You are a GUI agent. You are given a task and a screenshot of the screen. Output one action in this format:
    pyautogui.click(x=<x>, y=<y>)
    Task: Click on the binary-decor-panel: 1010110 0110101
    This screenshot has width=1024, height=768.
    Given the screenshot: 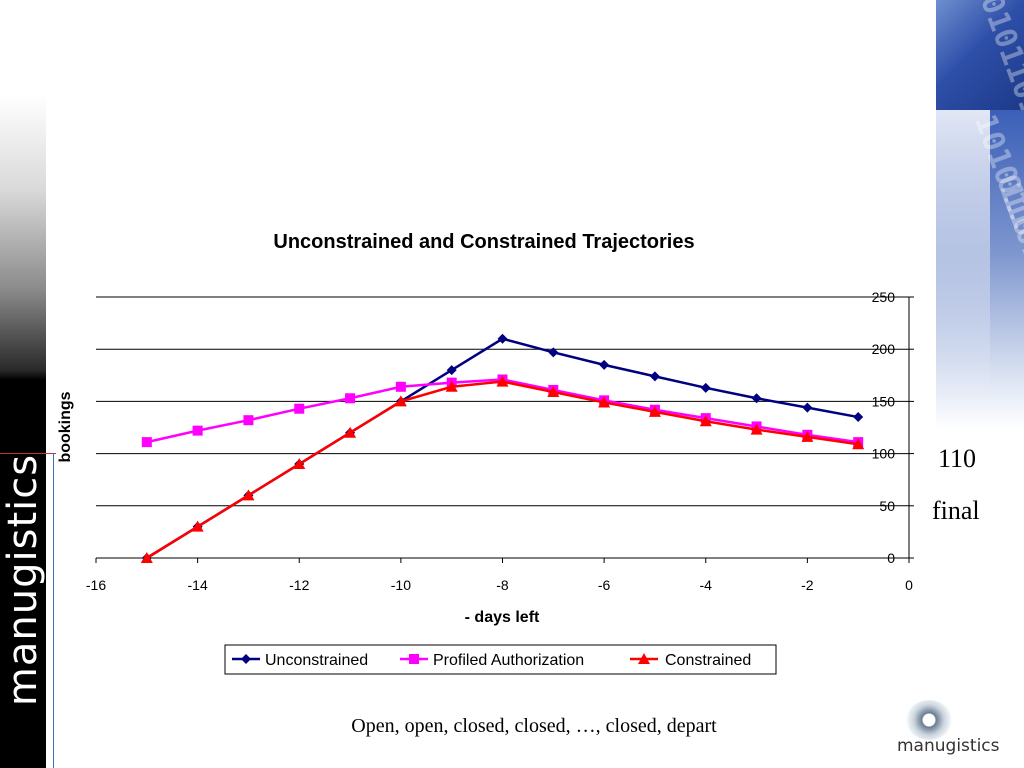 What is the action you would take?
    pyautogui.click(x=980, y=270)
    